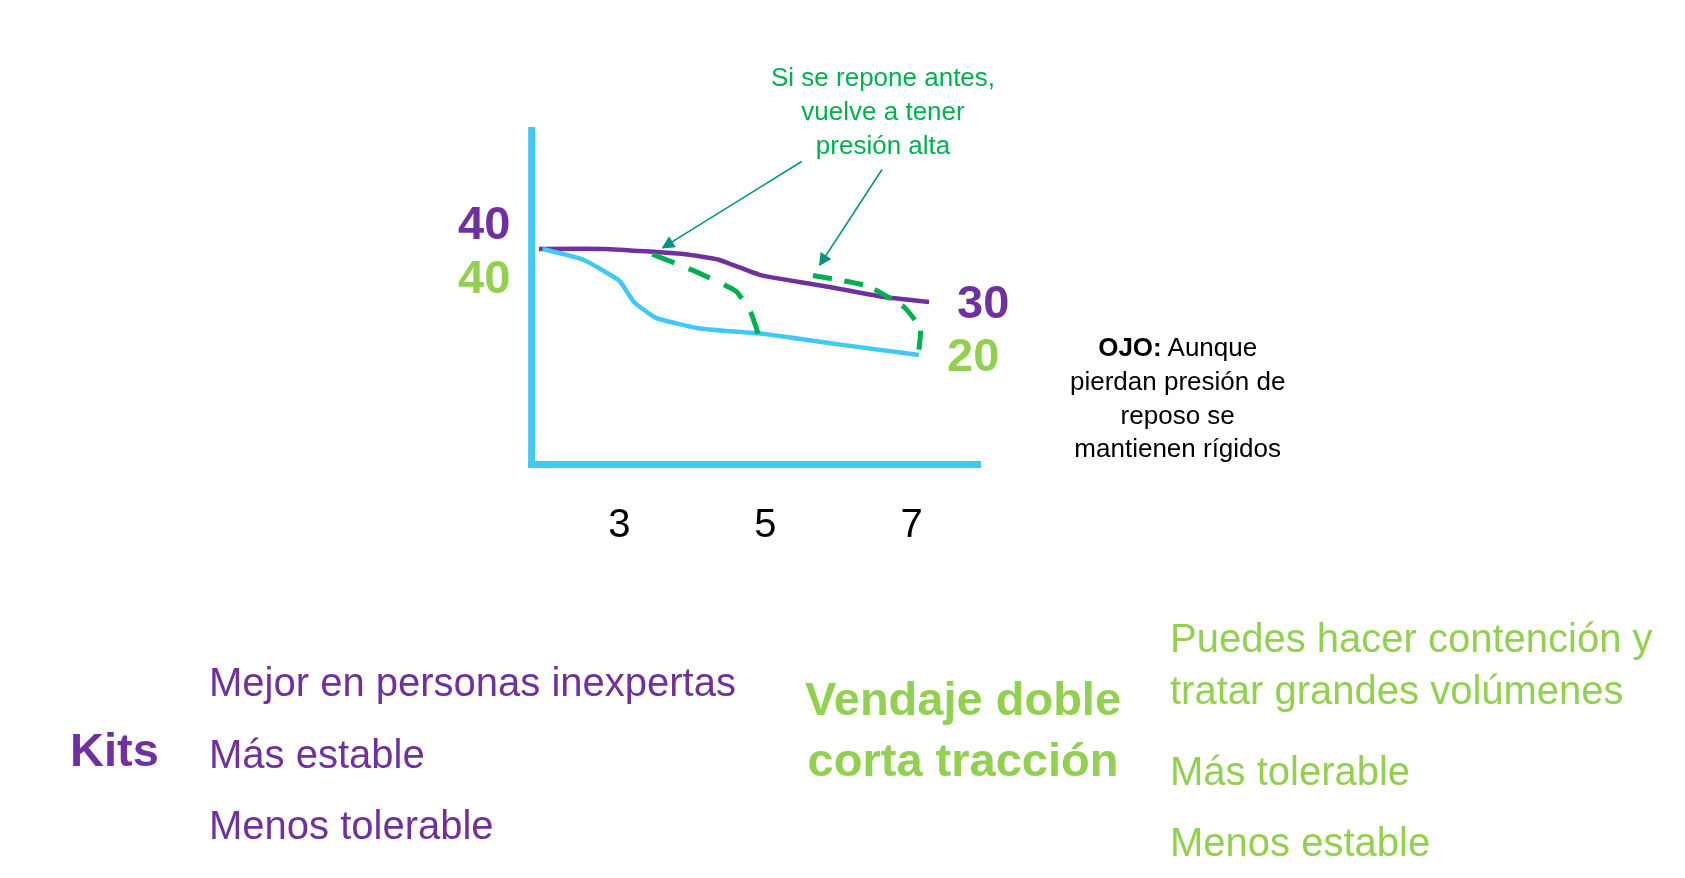  I want to click on data-label: 30, so click(983, 301).